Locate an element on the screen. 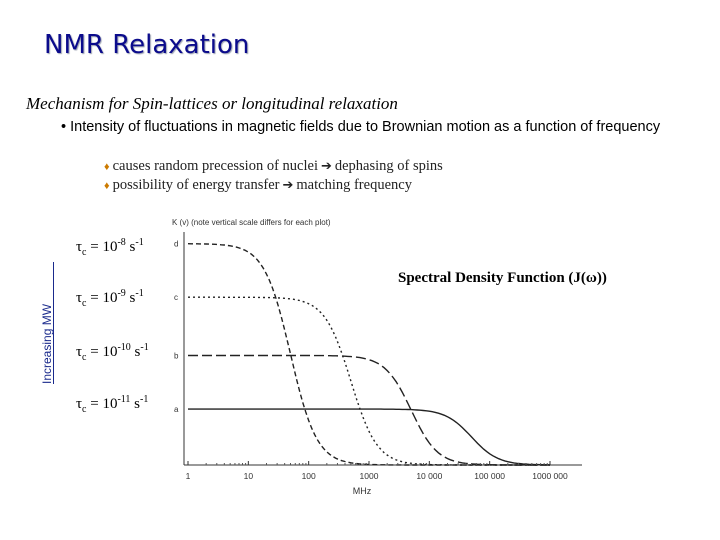 The width and height of the screenshot is (720, 540). curve-letters-group: d c b a is located at coordinates (176, 327).